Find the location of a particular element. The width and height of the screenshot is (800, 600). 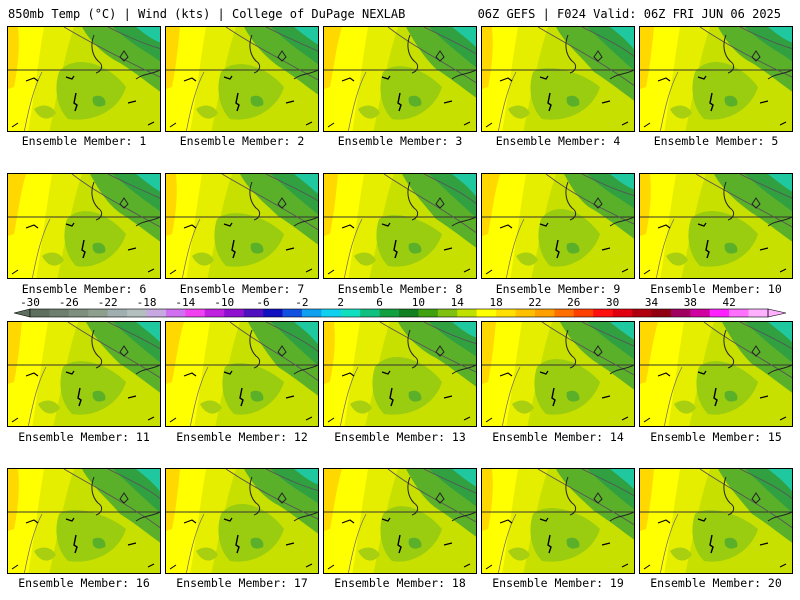

colorbar-tick-label: 30 is located at coordinates (612, 302).